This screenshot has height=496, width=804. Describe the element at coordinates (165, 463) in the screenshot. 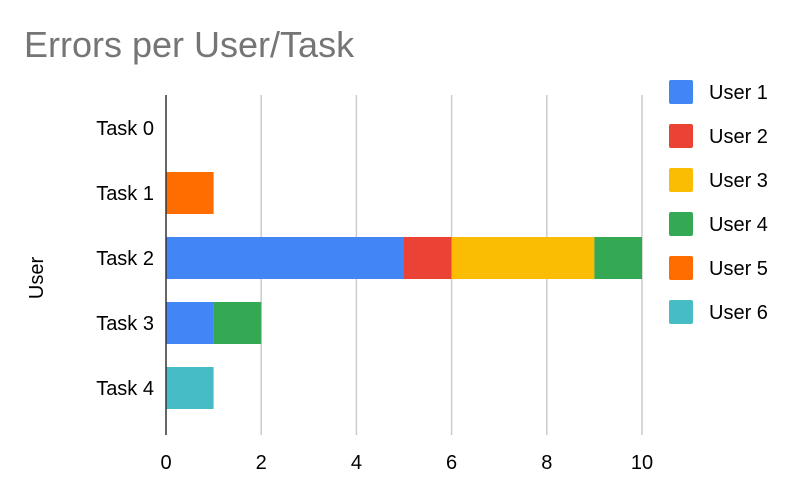

I see `x-tick-label: 0` at that location.